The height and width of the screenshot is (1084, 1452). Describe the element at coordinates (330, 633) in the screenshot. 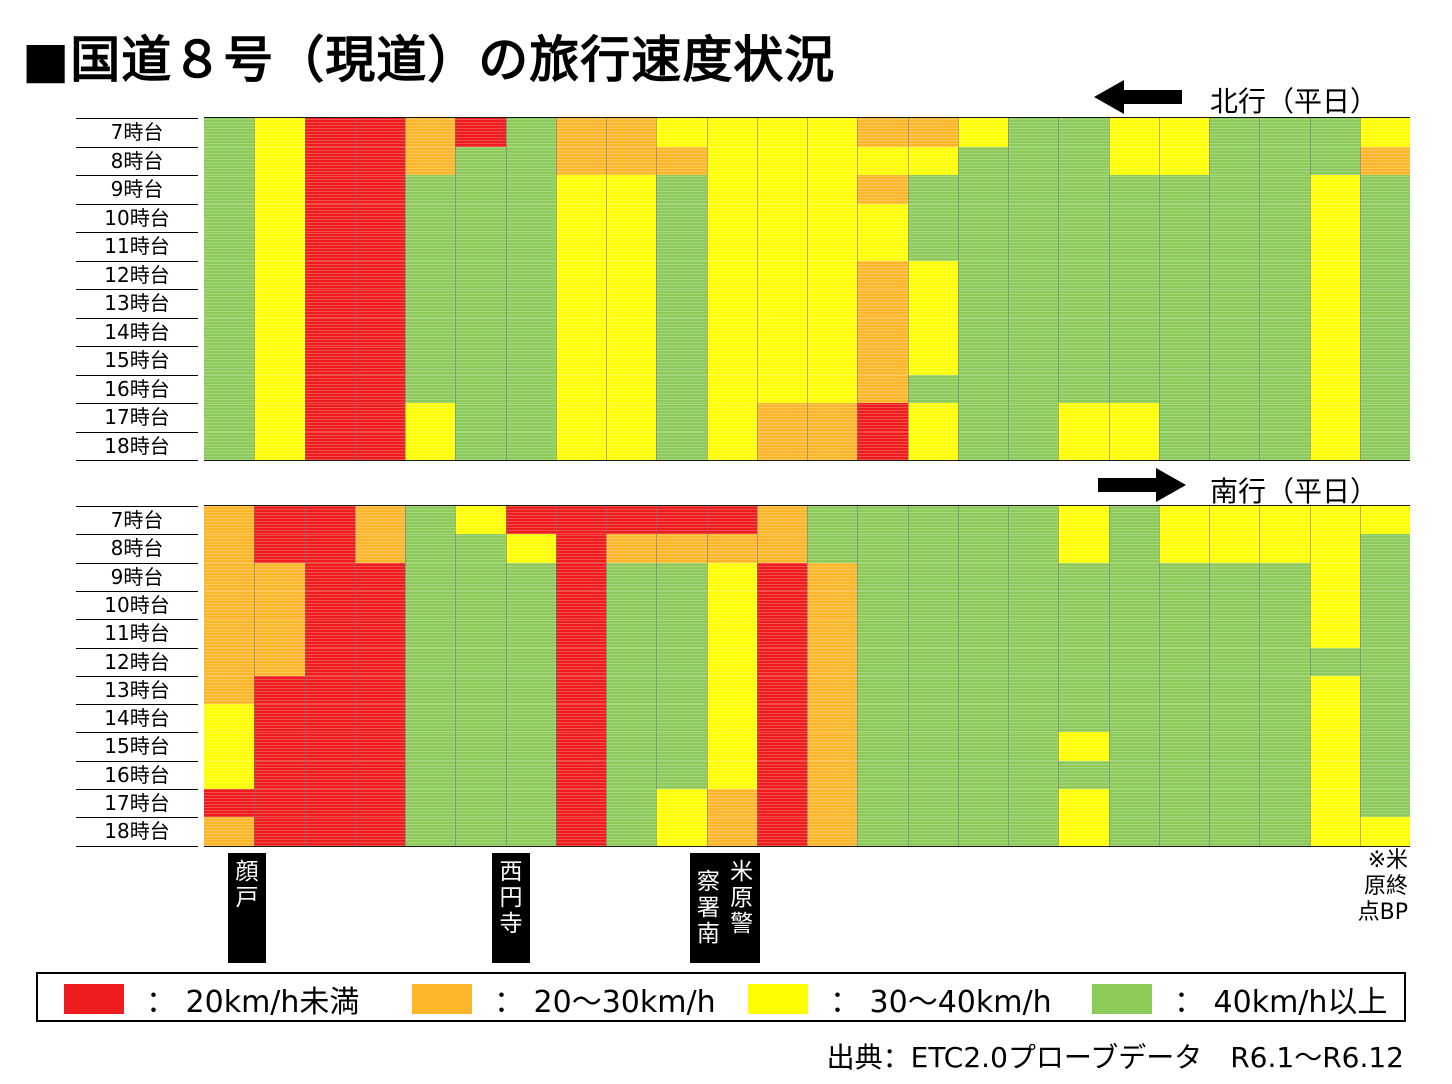

I see `south-cell-h11-s3` at that location.